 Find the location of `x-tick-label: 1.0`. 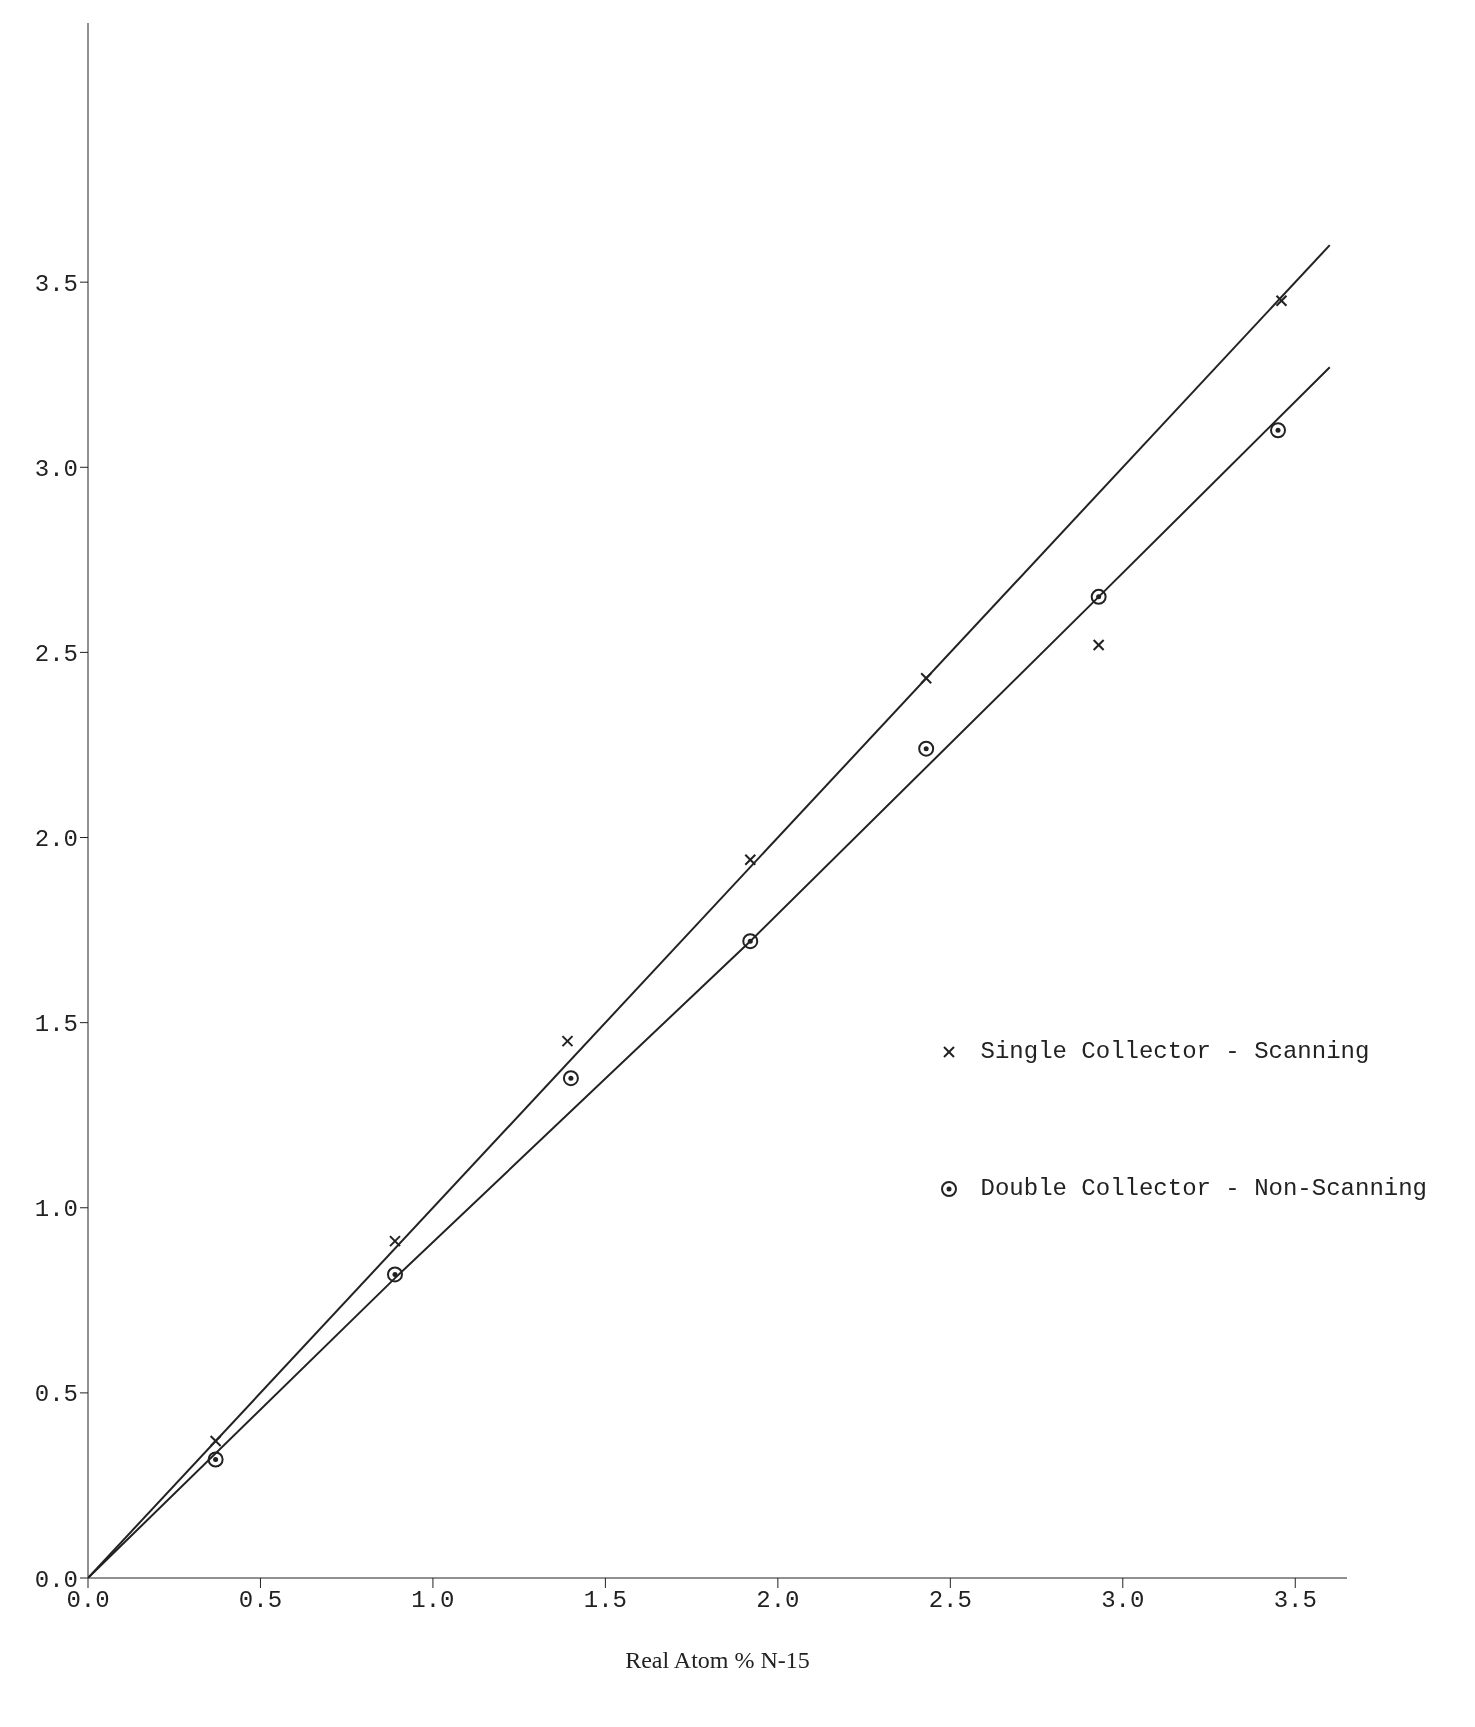

x-tick-label: 1.0 is located at coordinates (433, 1601).